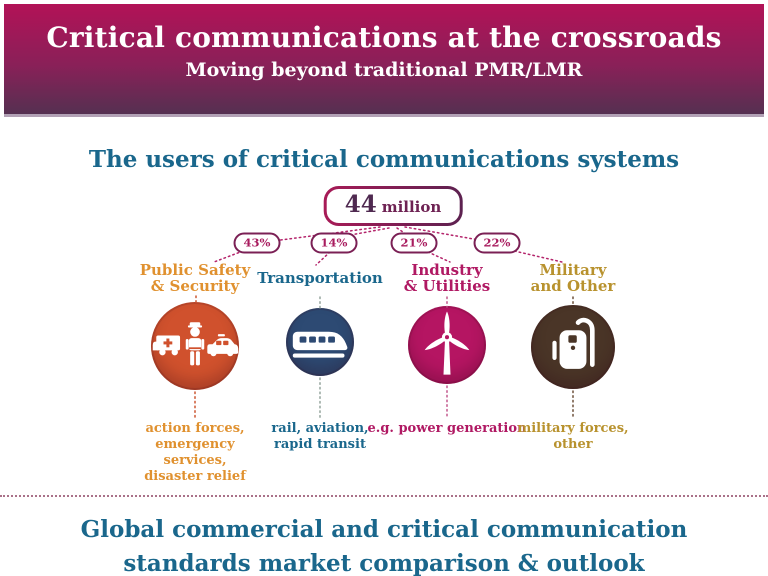  What do you see at coordinates (573, 436) in the screenshot?
I see `description-military: military forces, other` at bounding box center [573, 436].